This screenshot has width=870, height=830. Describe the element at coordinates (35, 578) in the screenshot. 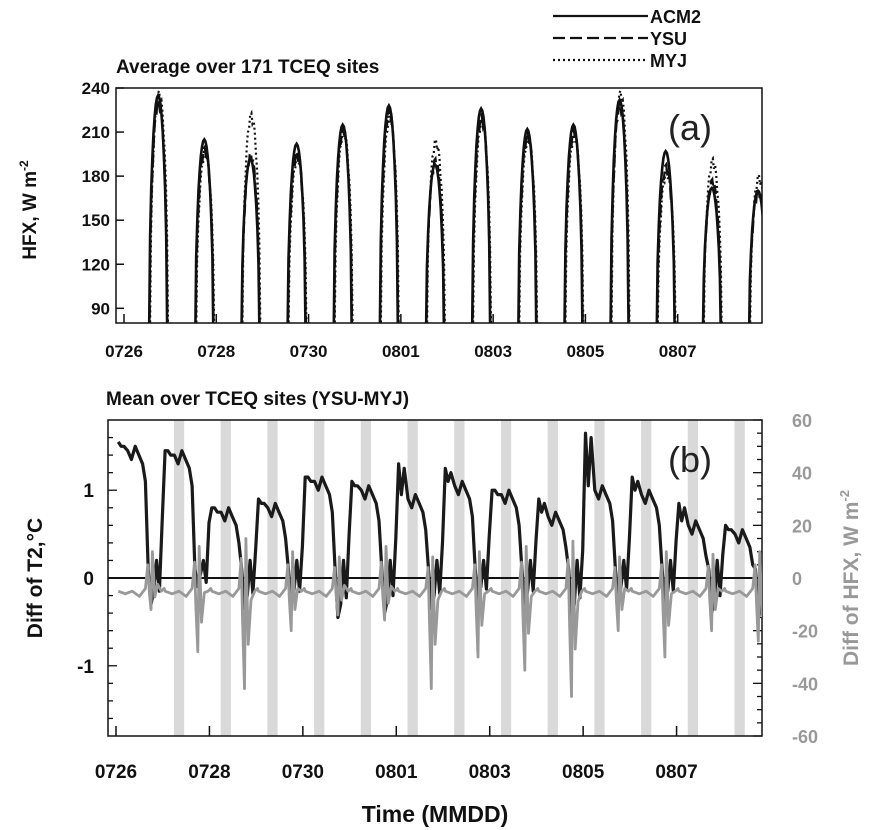

I see `y-axis-label-b: Diff of T2,°C` at that location.